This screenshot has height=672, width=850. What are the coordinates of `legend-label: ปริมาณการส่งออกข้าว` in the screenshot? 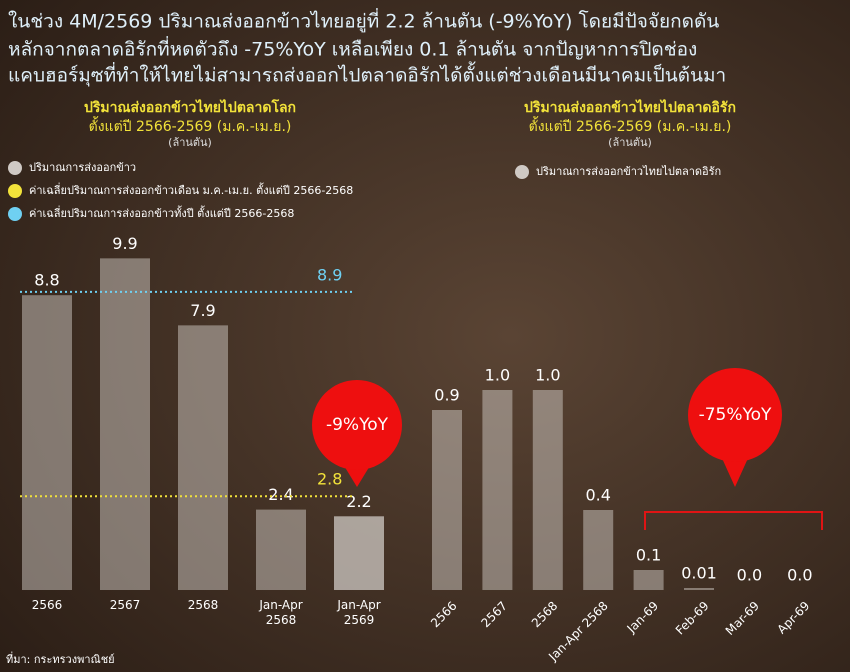 It's located at (82, 167).